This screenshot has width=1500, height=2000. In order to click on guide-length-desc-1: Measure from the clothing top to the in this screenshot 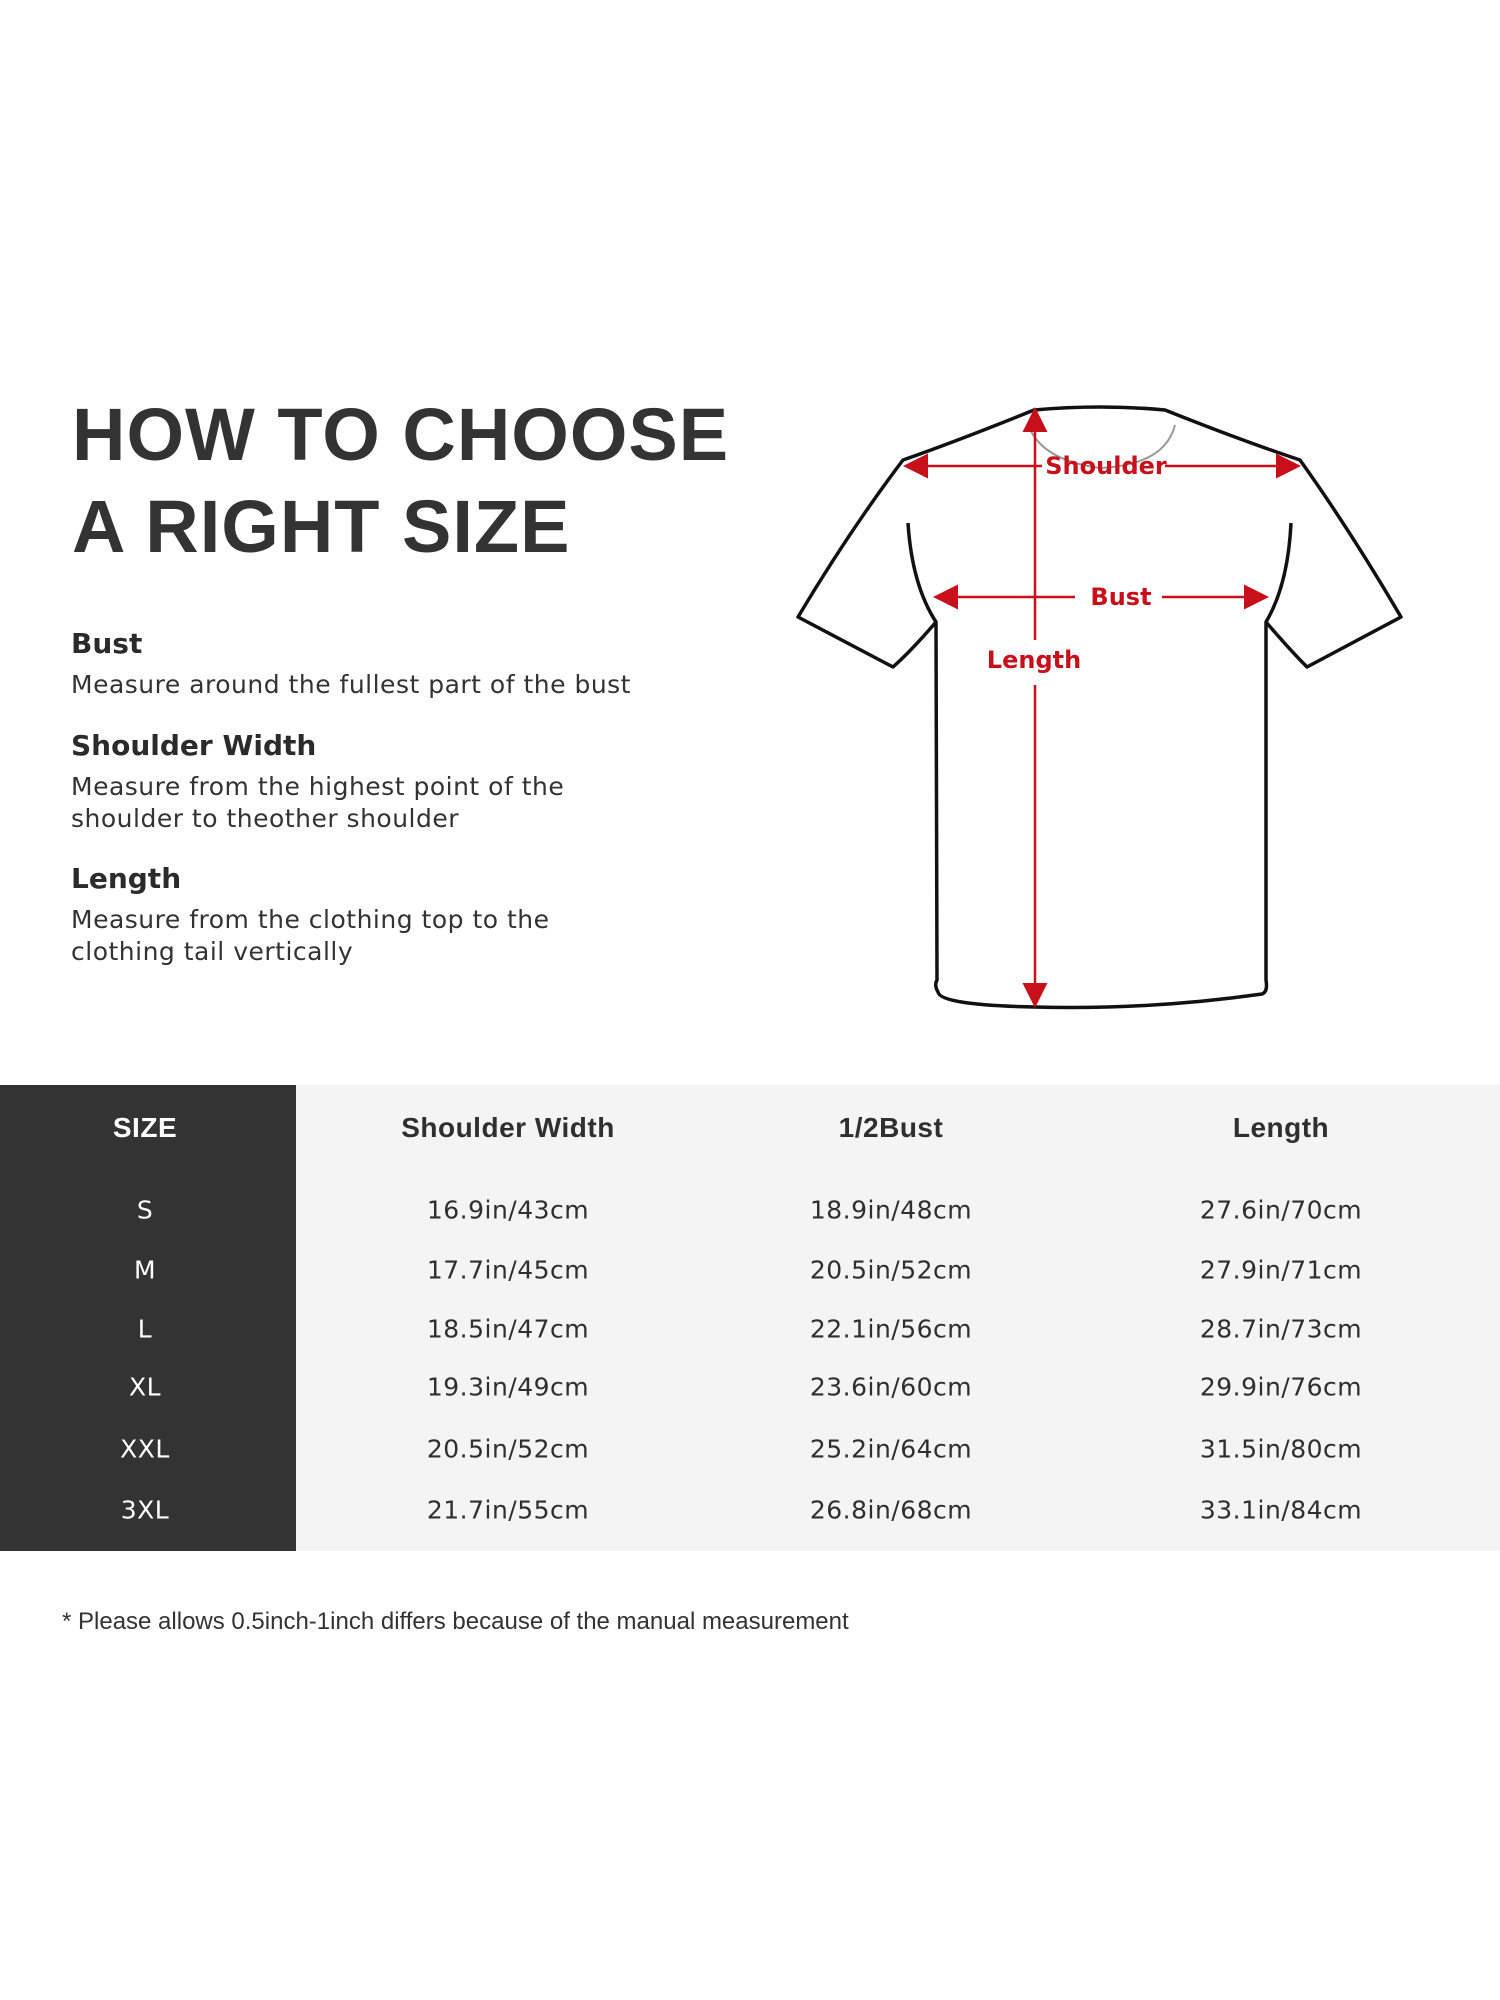, I will do `click(310, 919)`.